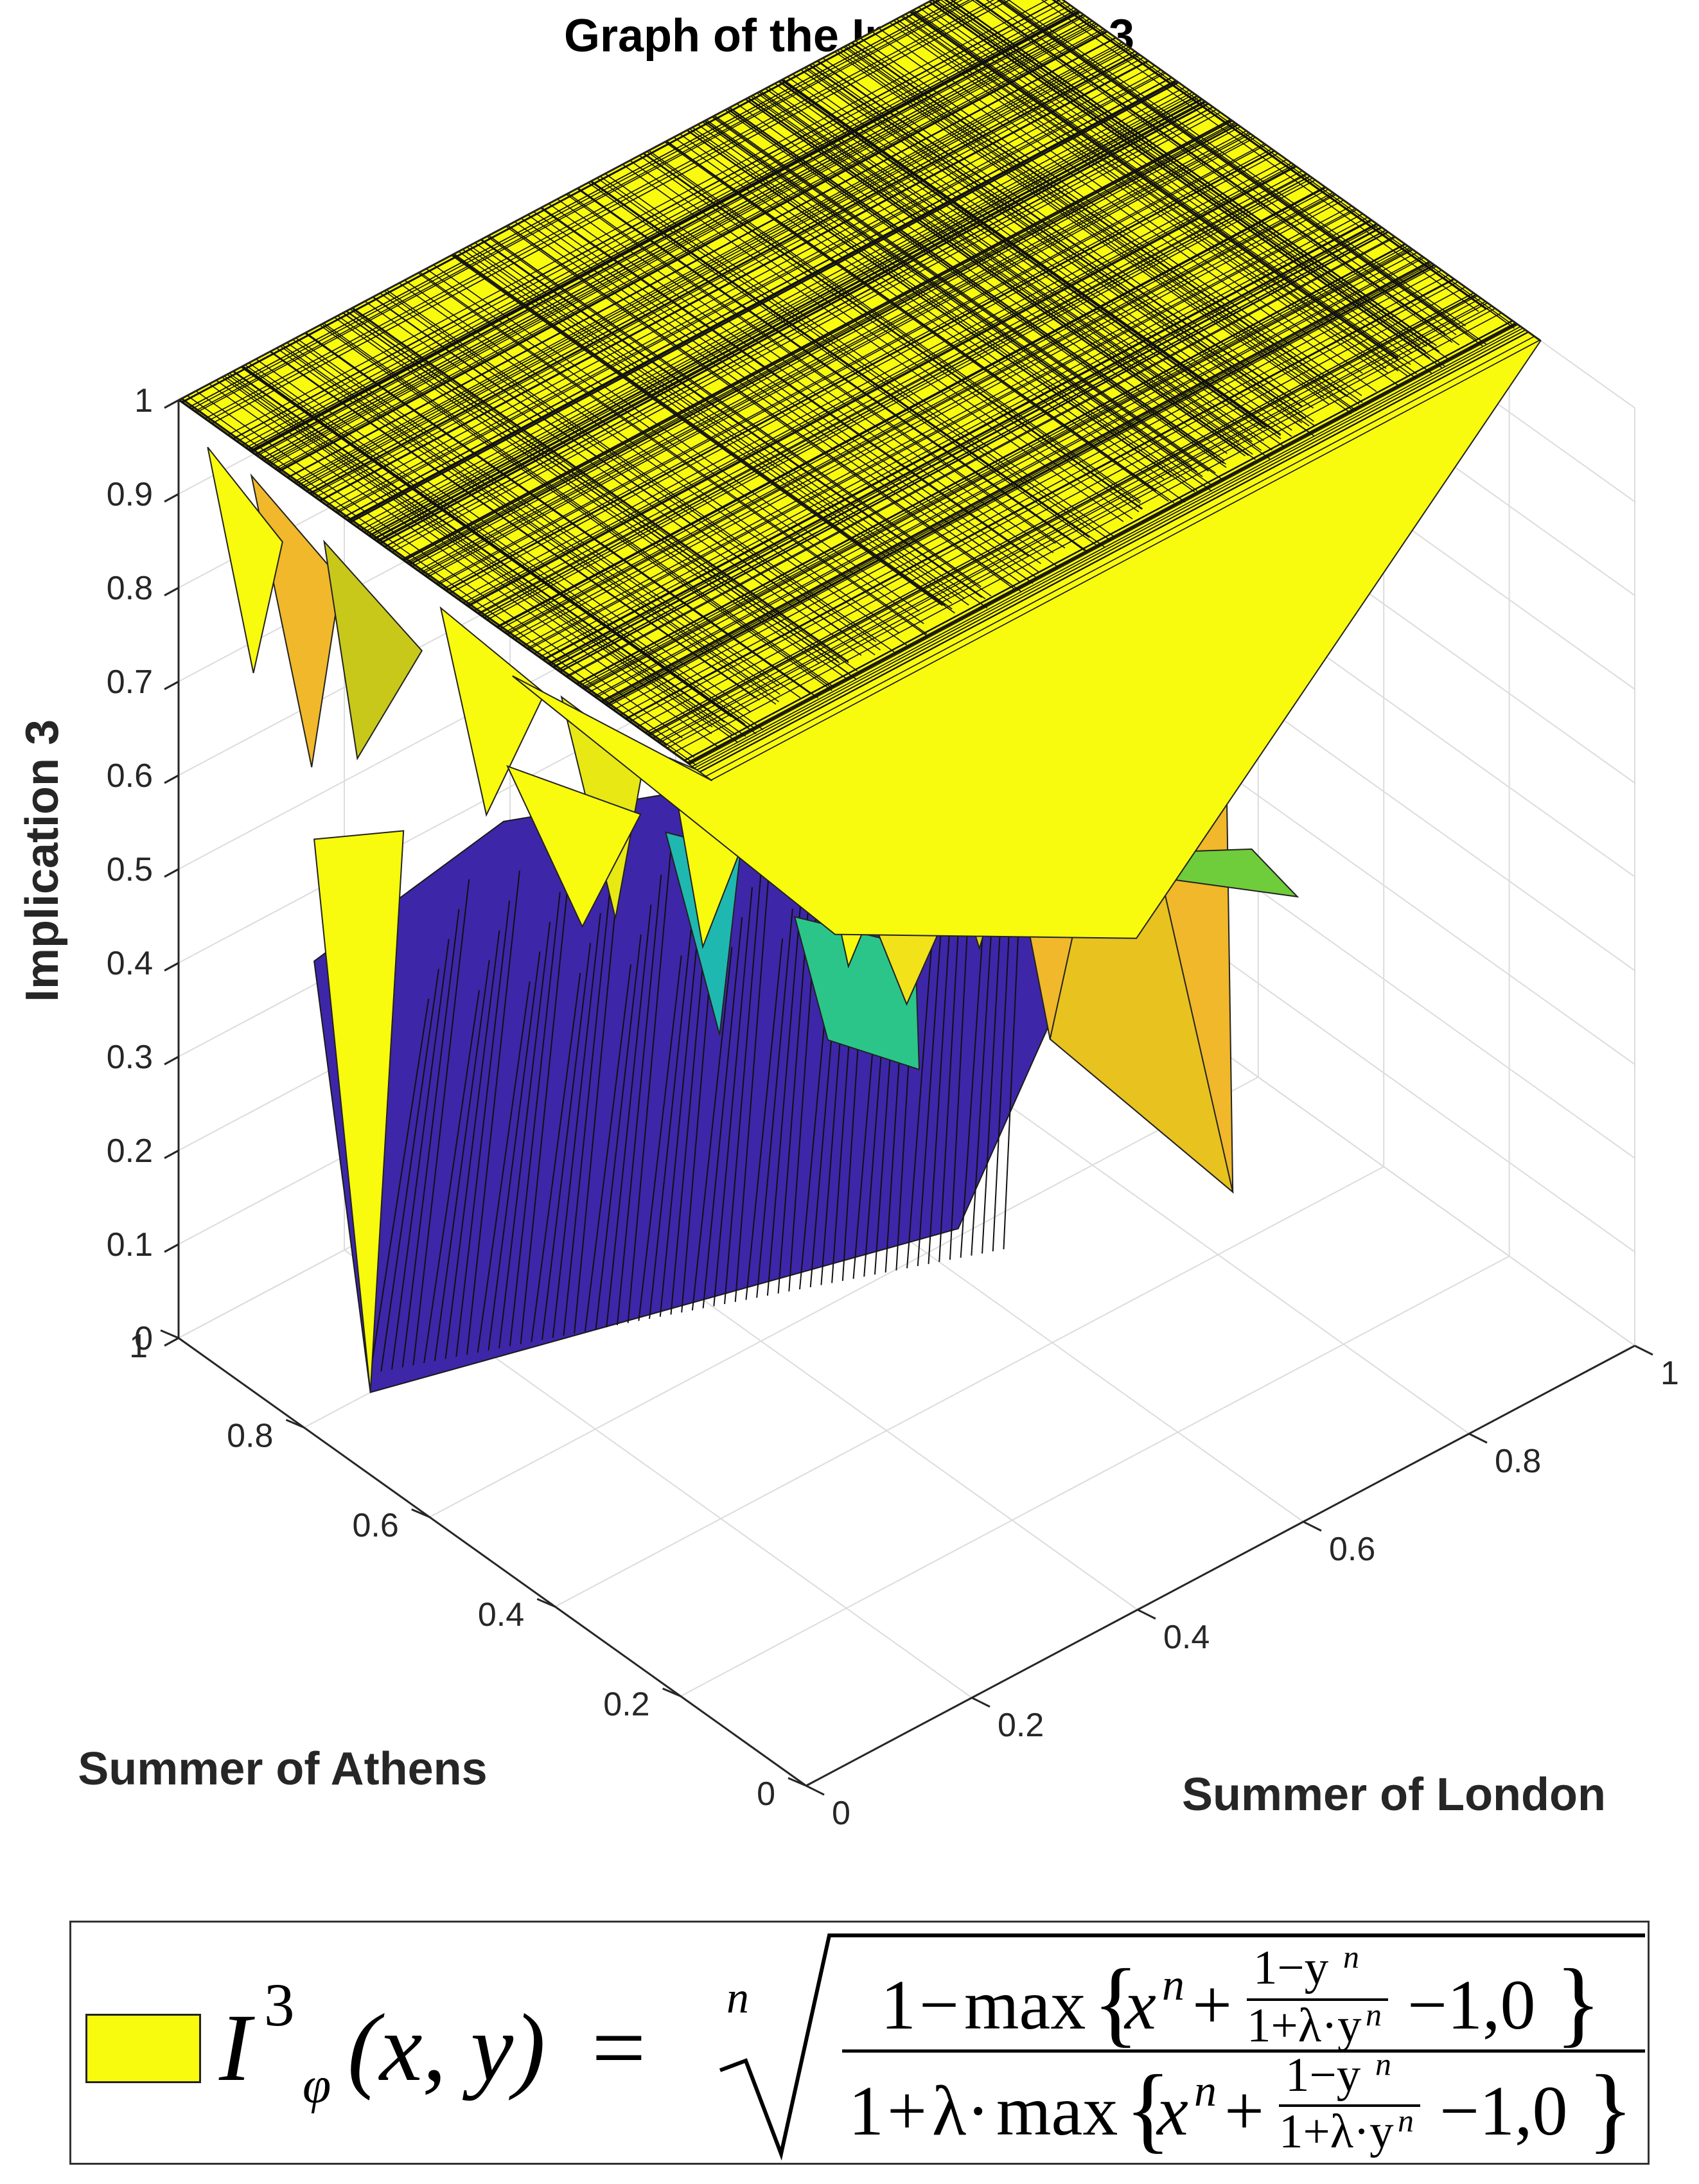  Describe the element at coordinates (279, 2005) in the screenshot. I see `formula-superscript: 3` at that location.